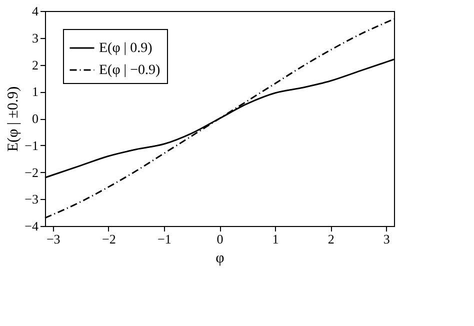 The image size is (474, 326). I want to click on x-tick-label: 2, so click(331, 239).